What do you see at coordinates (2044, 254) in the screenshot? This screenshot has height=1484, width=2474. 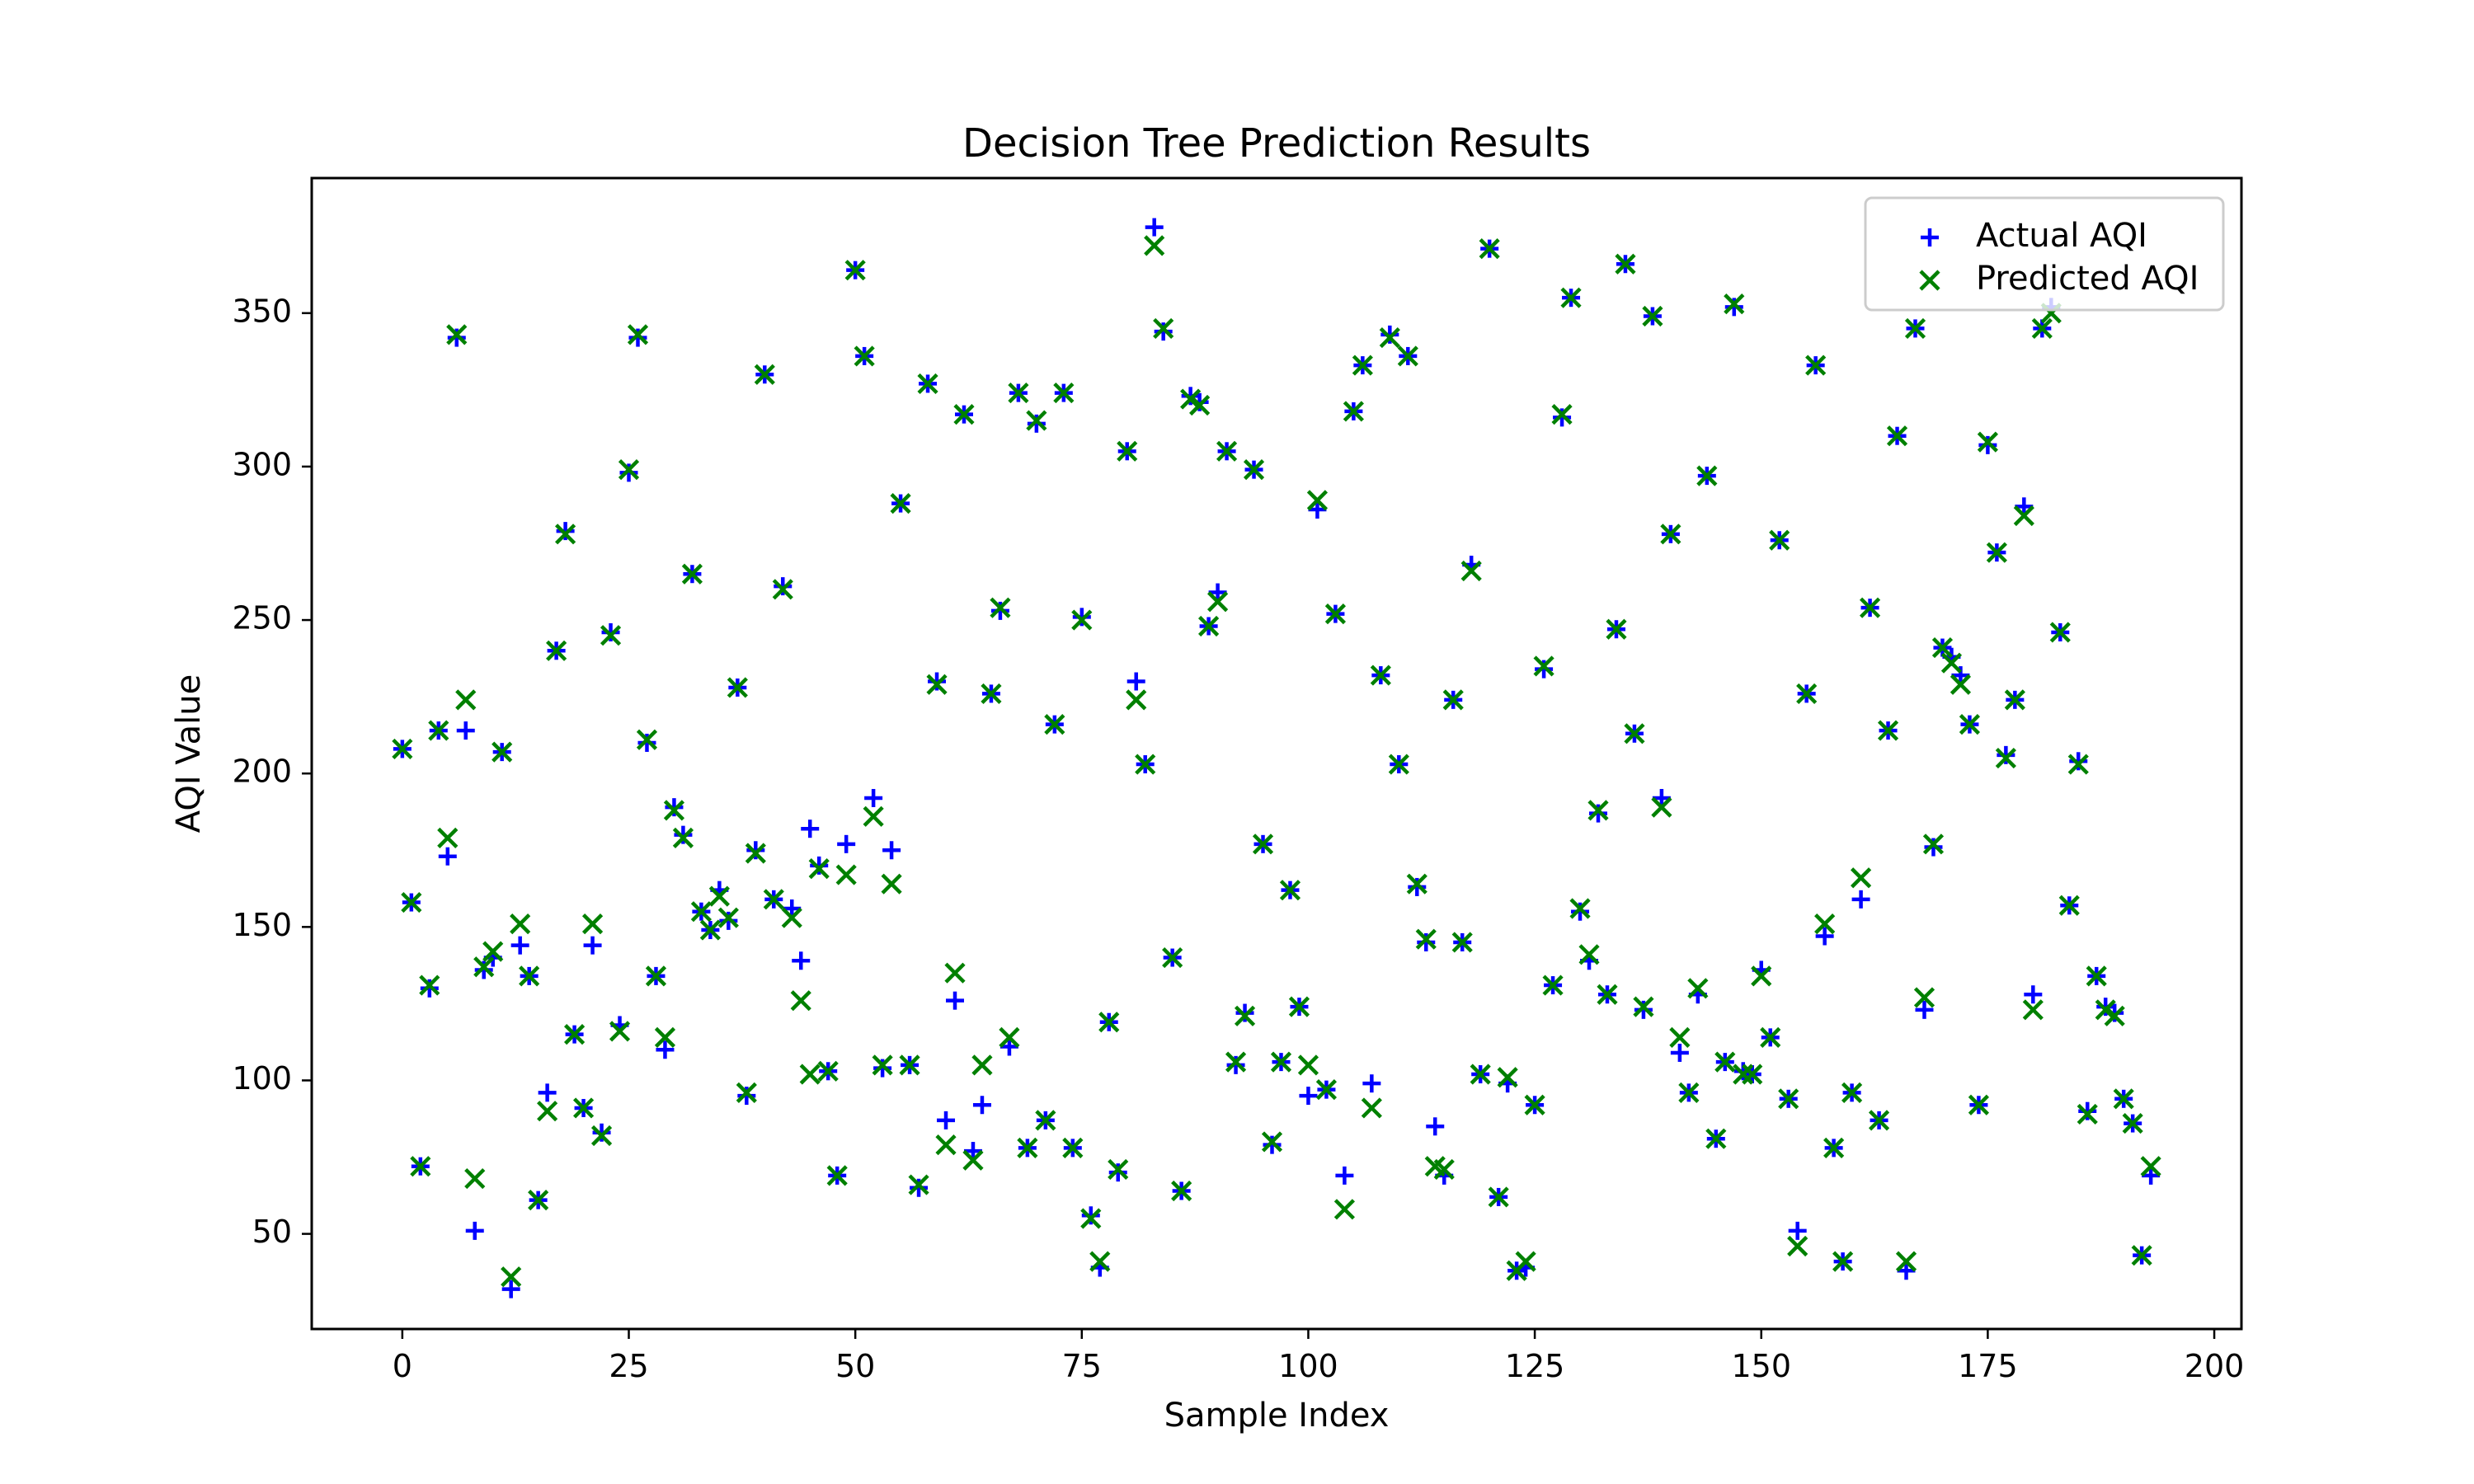 I see `legend-box` at bounding box center [2044, 254].